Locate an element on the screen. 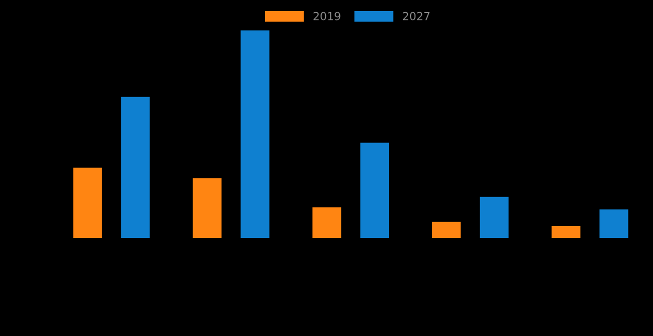 The image size is (653, 336). legend-label: 2027 is located at coordinates (416, 16).